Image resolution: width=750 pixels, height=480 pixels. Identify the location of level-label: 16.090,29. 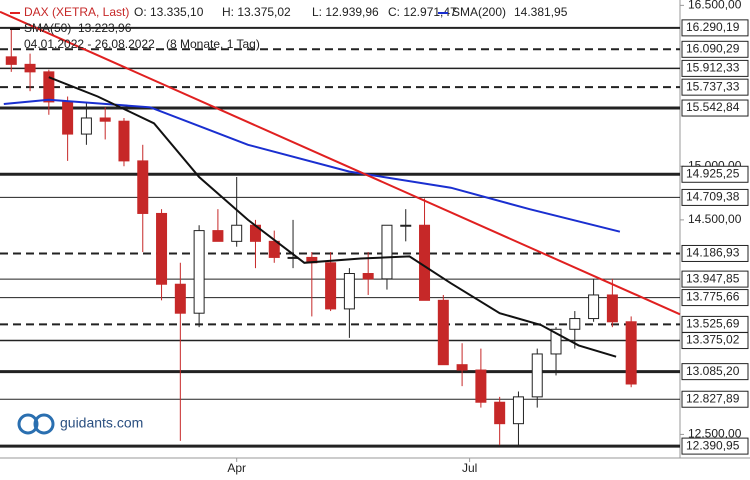
(713, 48).